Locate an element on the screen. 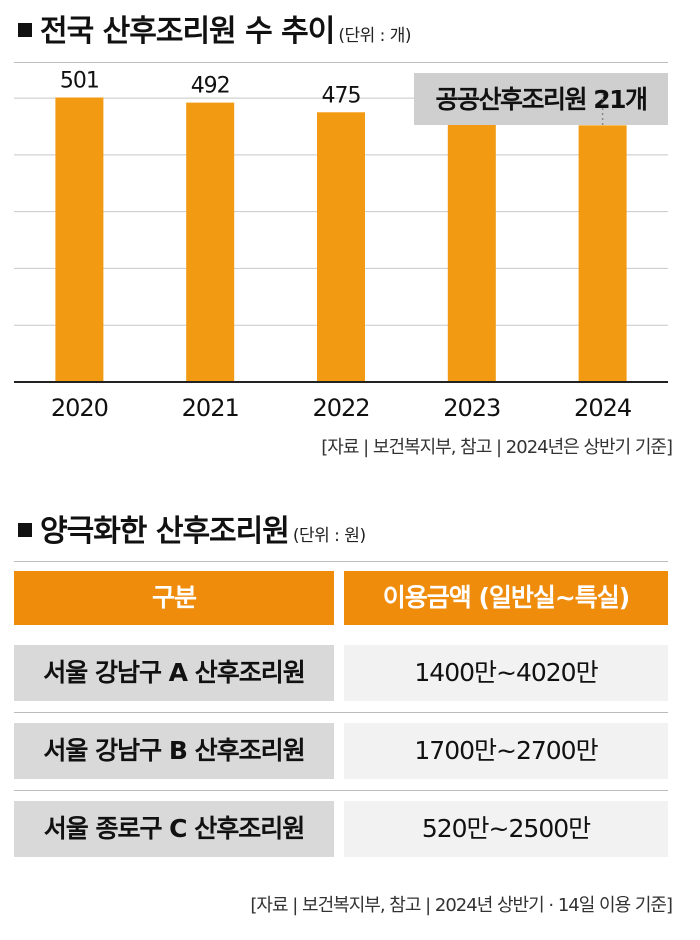 The width and height of the screenshot is (700, 940). row-name: 서울 강남구 A 산후조리원 is located at coordinates (174, 673).